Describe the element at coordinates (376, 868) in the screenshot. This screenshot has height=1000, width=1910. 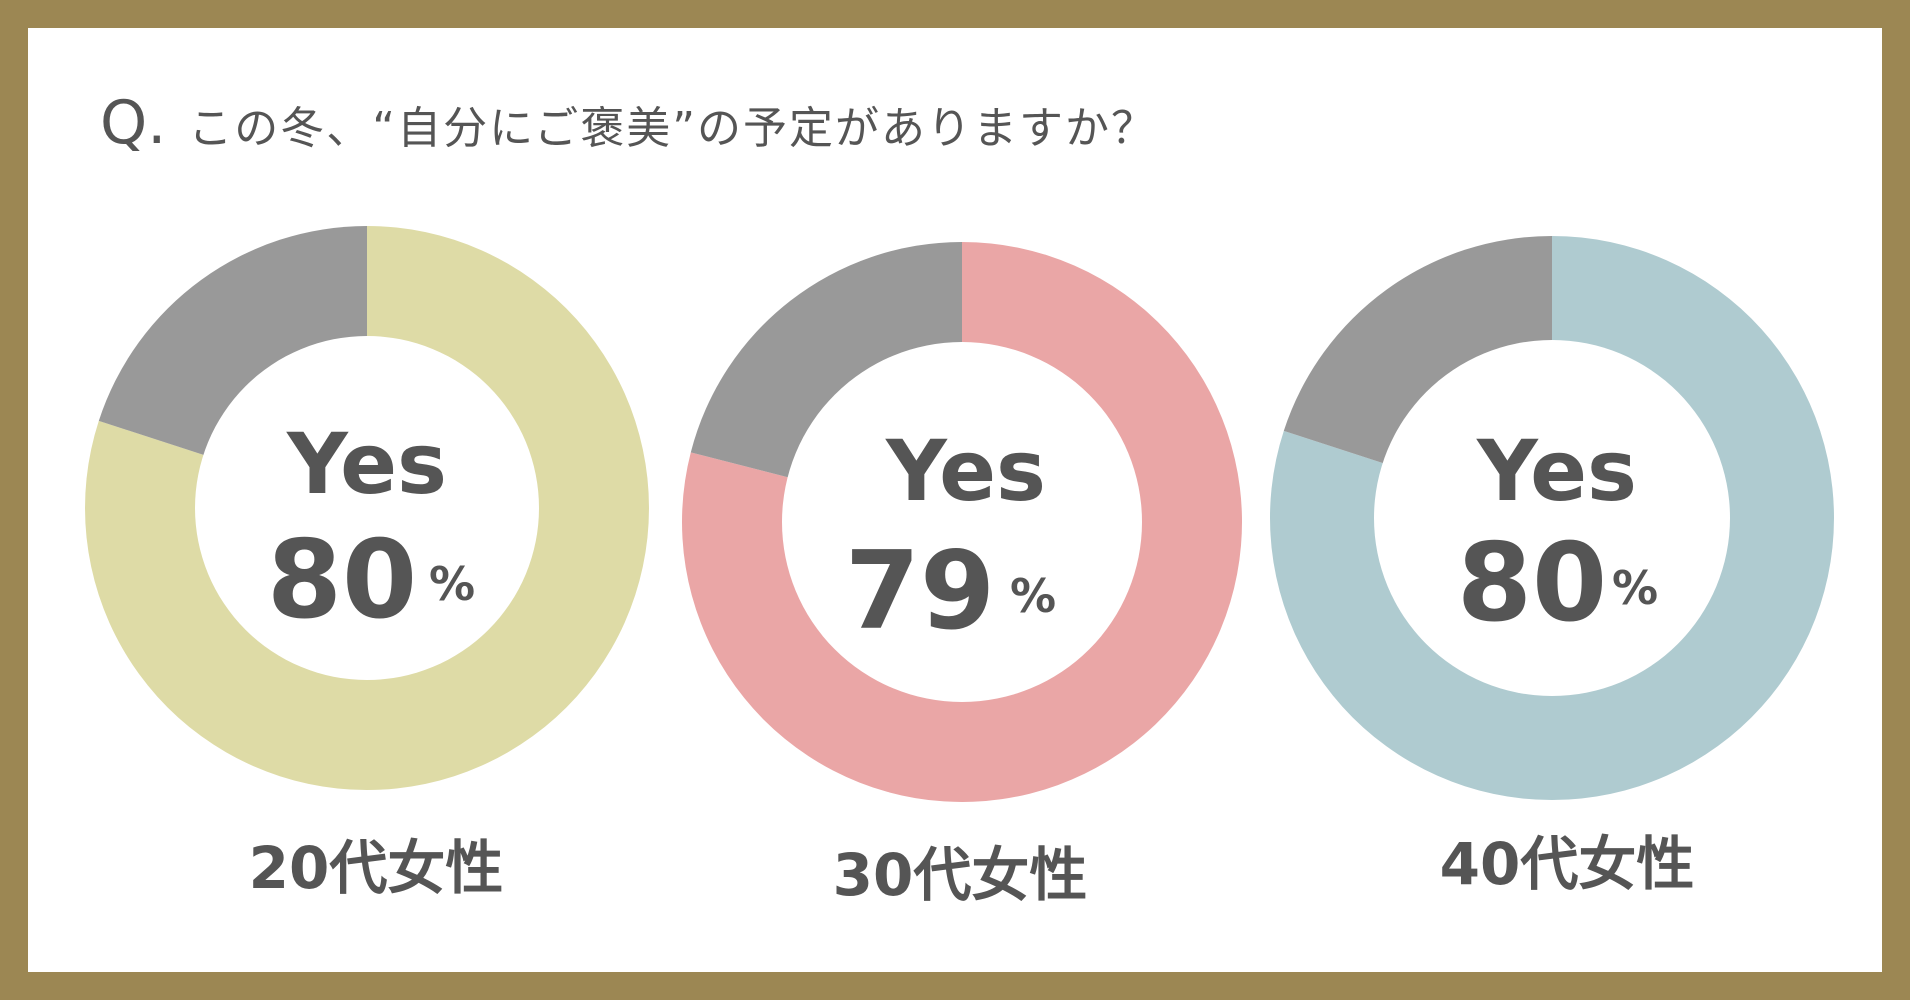
I see `category-label: 20代女性` at that location.